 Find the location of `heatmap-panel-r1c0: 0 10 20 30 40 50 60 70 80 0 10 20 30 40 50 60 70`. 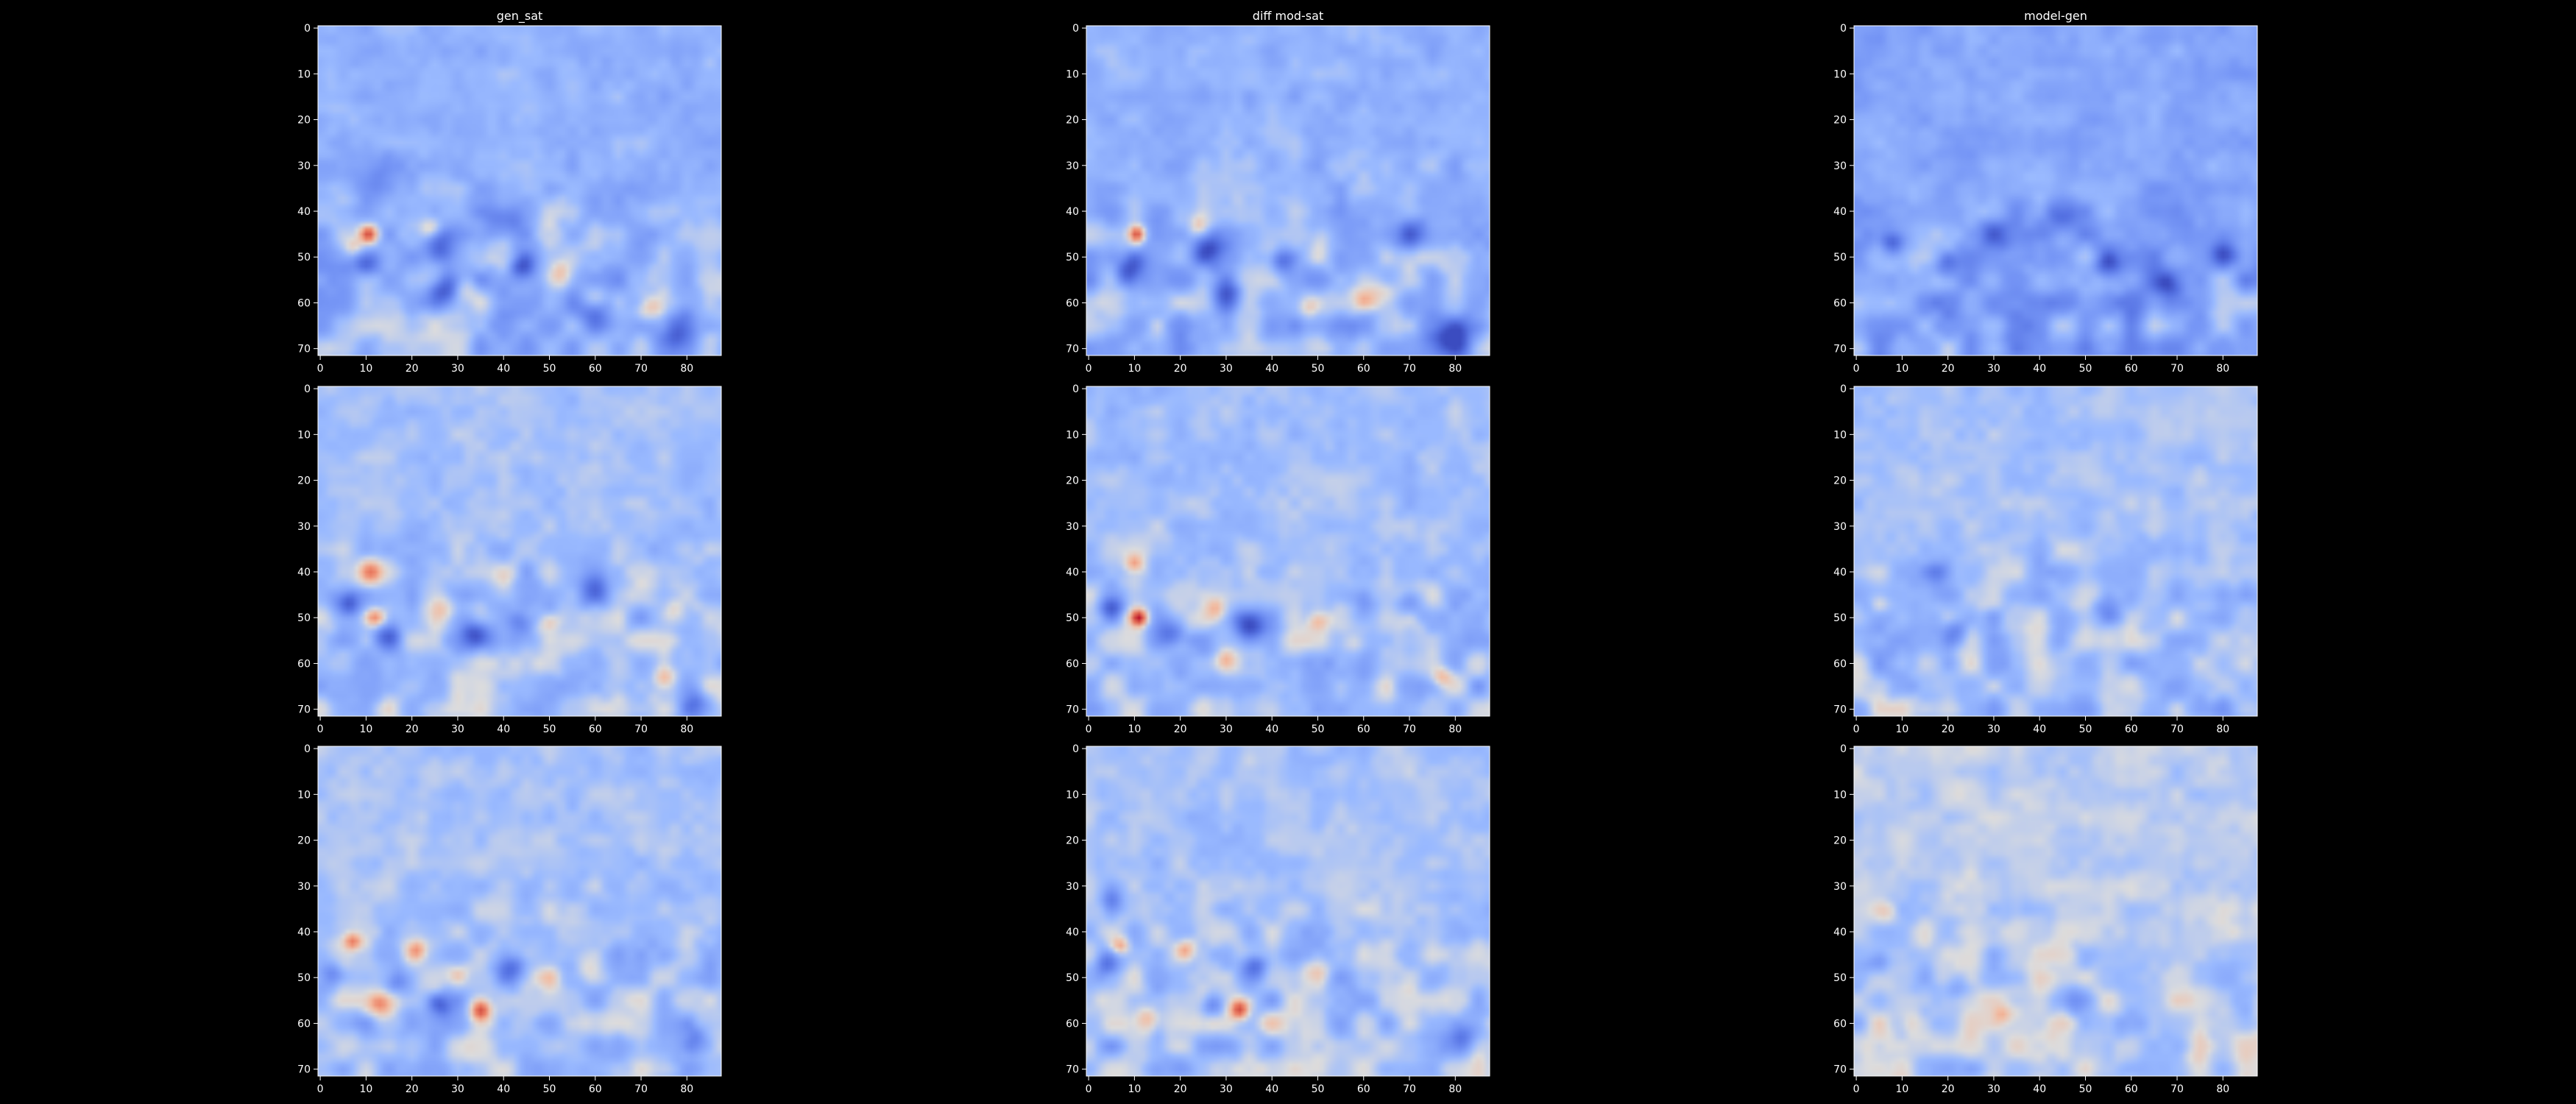

heatmap-panel-r1c0: 0 10 20 30 40 50 60 70 80 0 10 20 30 40 50 60 70 is located at coordinates (509, 559).